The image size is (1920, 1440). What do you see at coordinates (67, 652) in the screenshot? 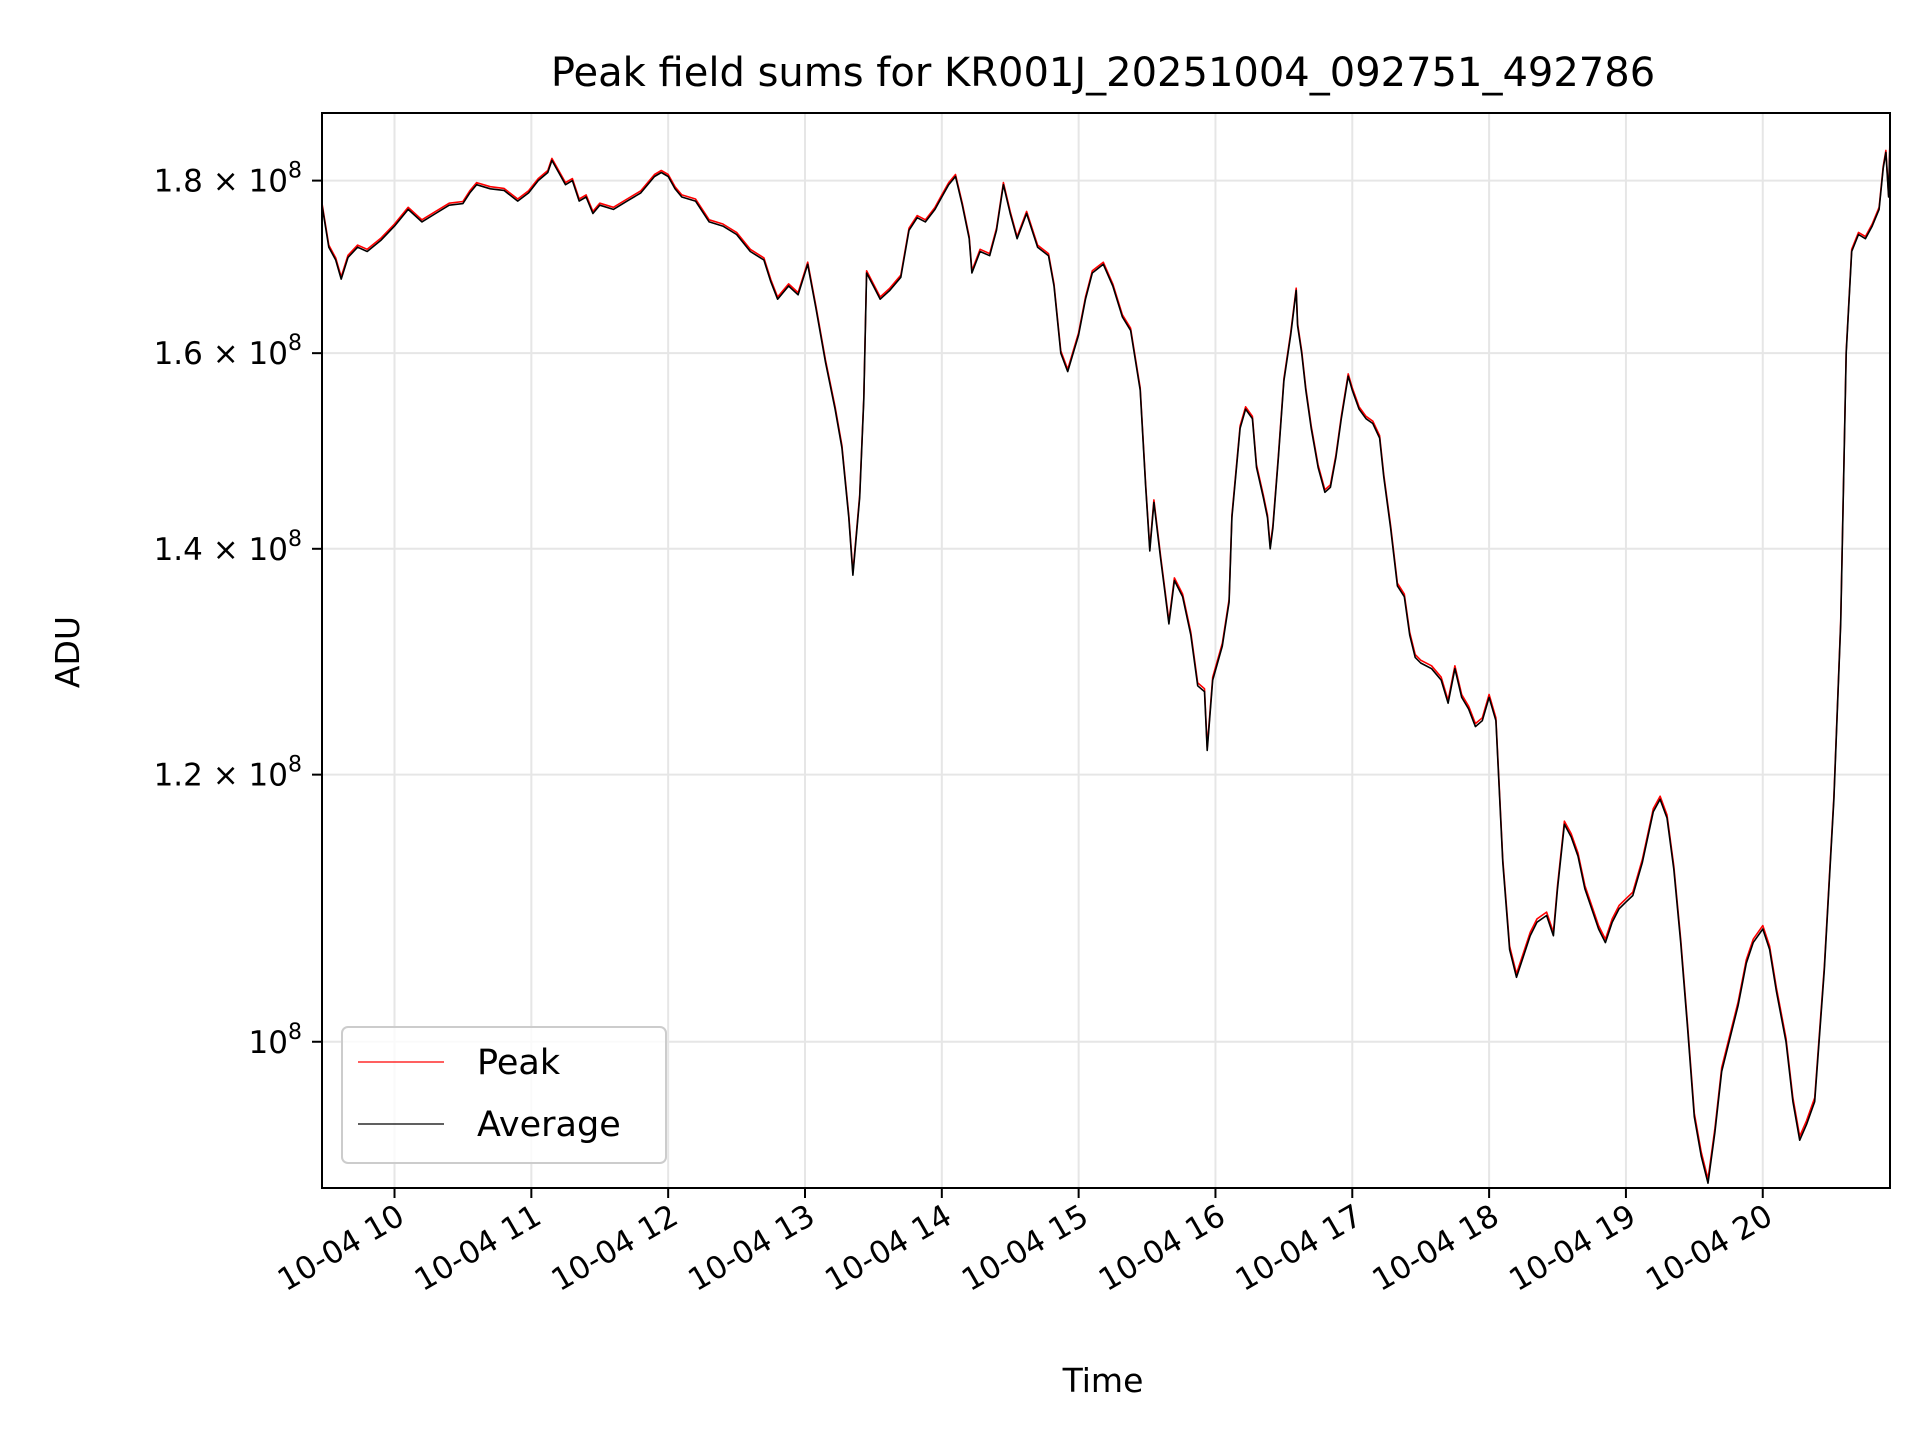
I see `y-axis-title: ADU` at bounding box center [67, 652].